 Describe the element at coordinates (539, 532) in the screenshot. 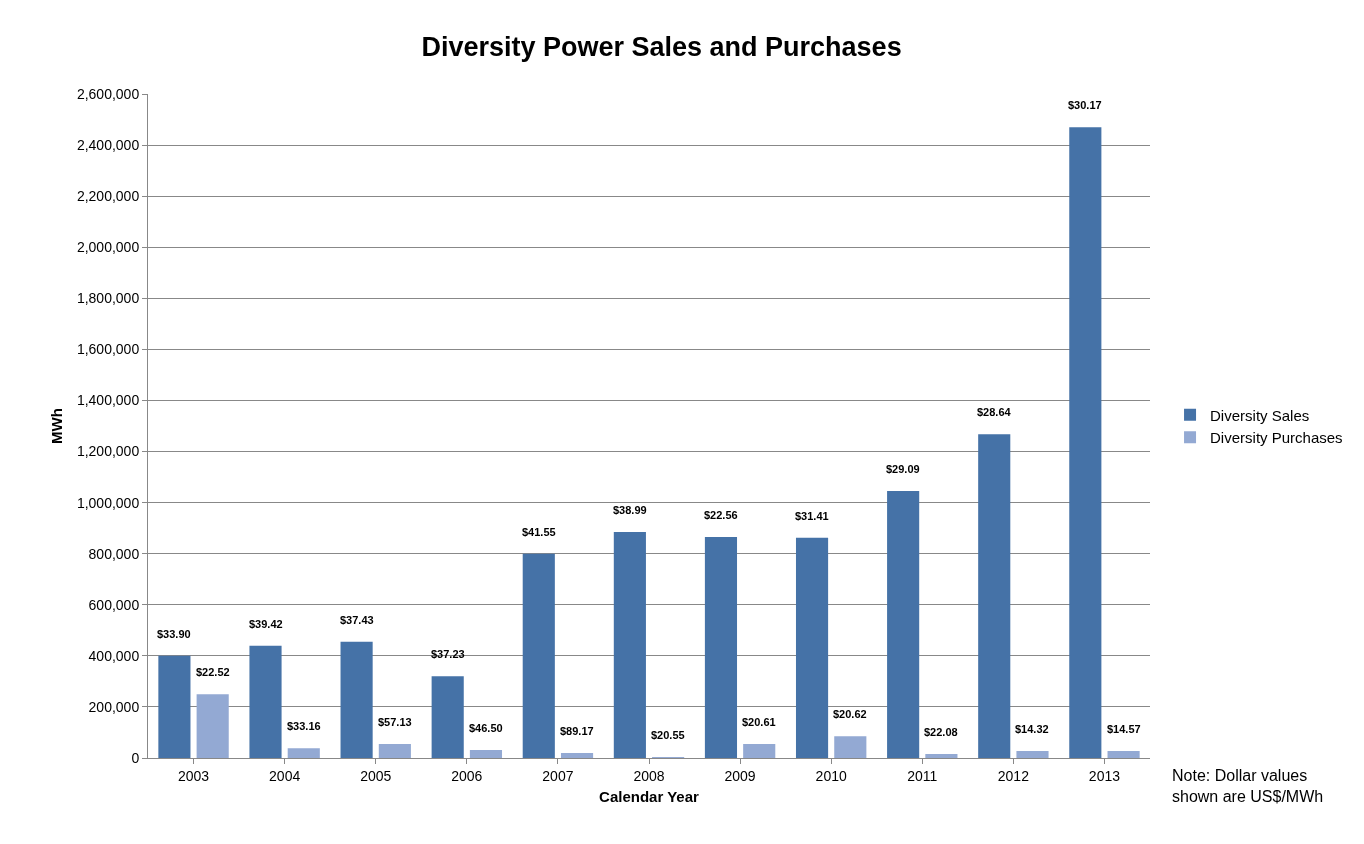

I see `annotation: $41.55` at that location.